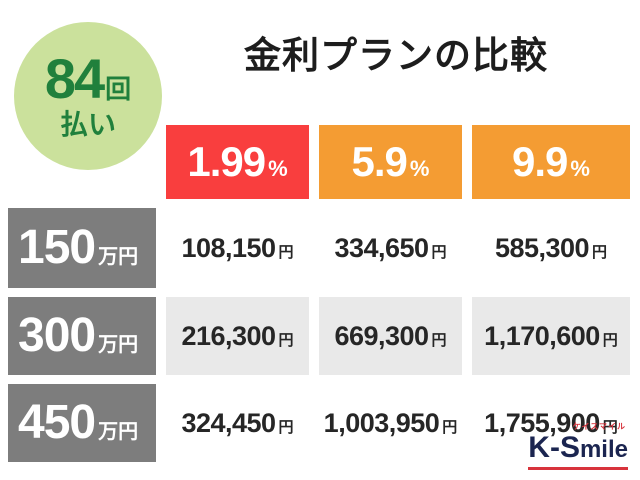 This screenshot has height=480, width=640. I want to click on rate-header-3: 9.9 %, so click(551, 162).